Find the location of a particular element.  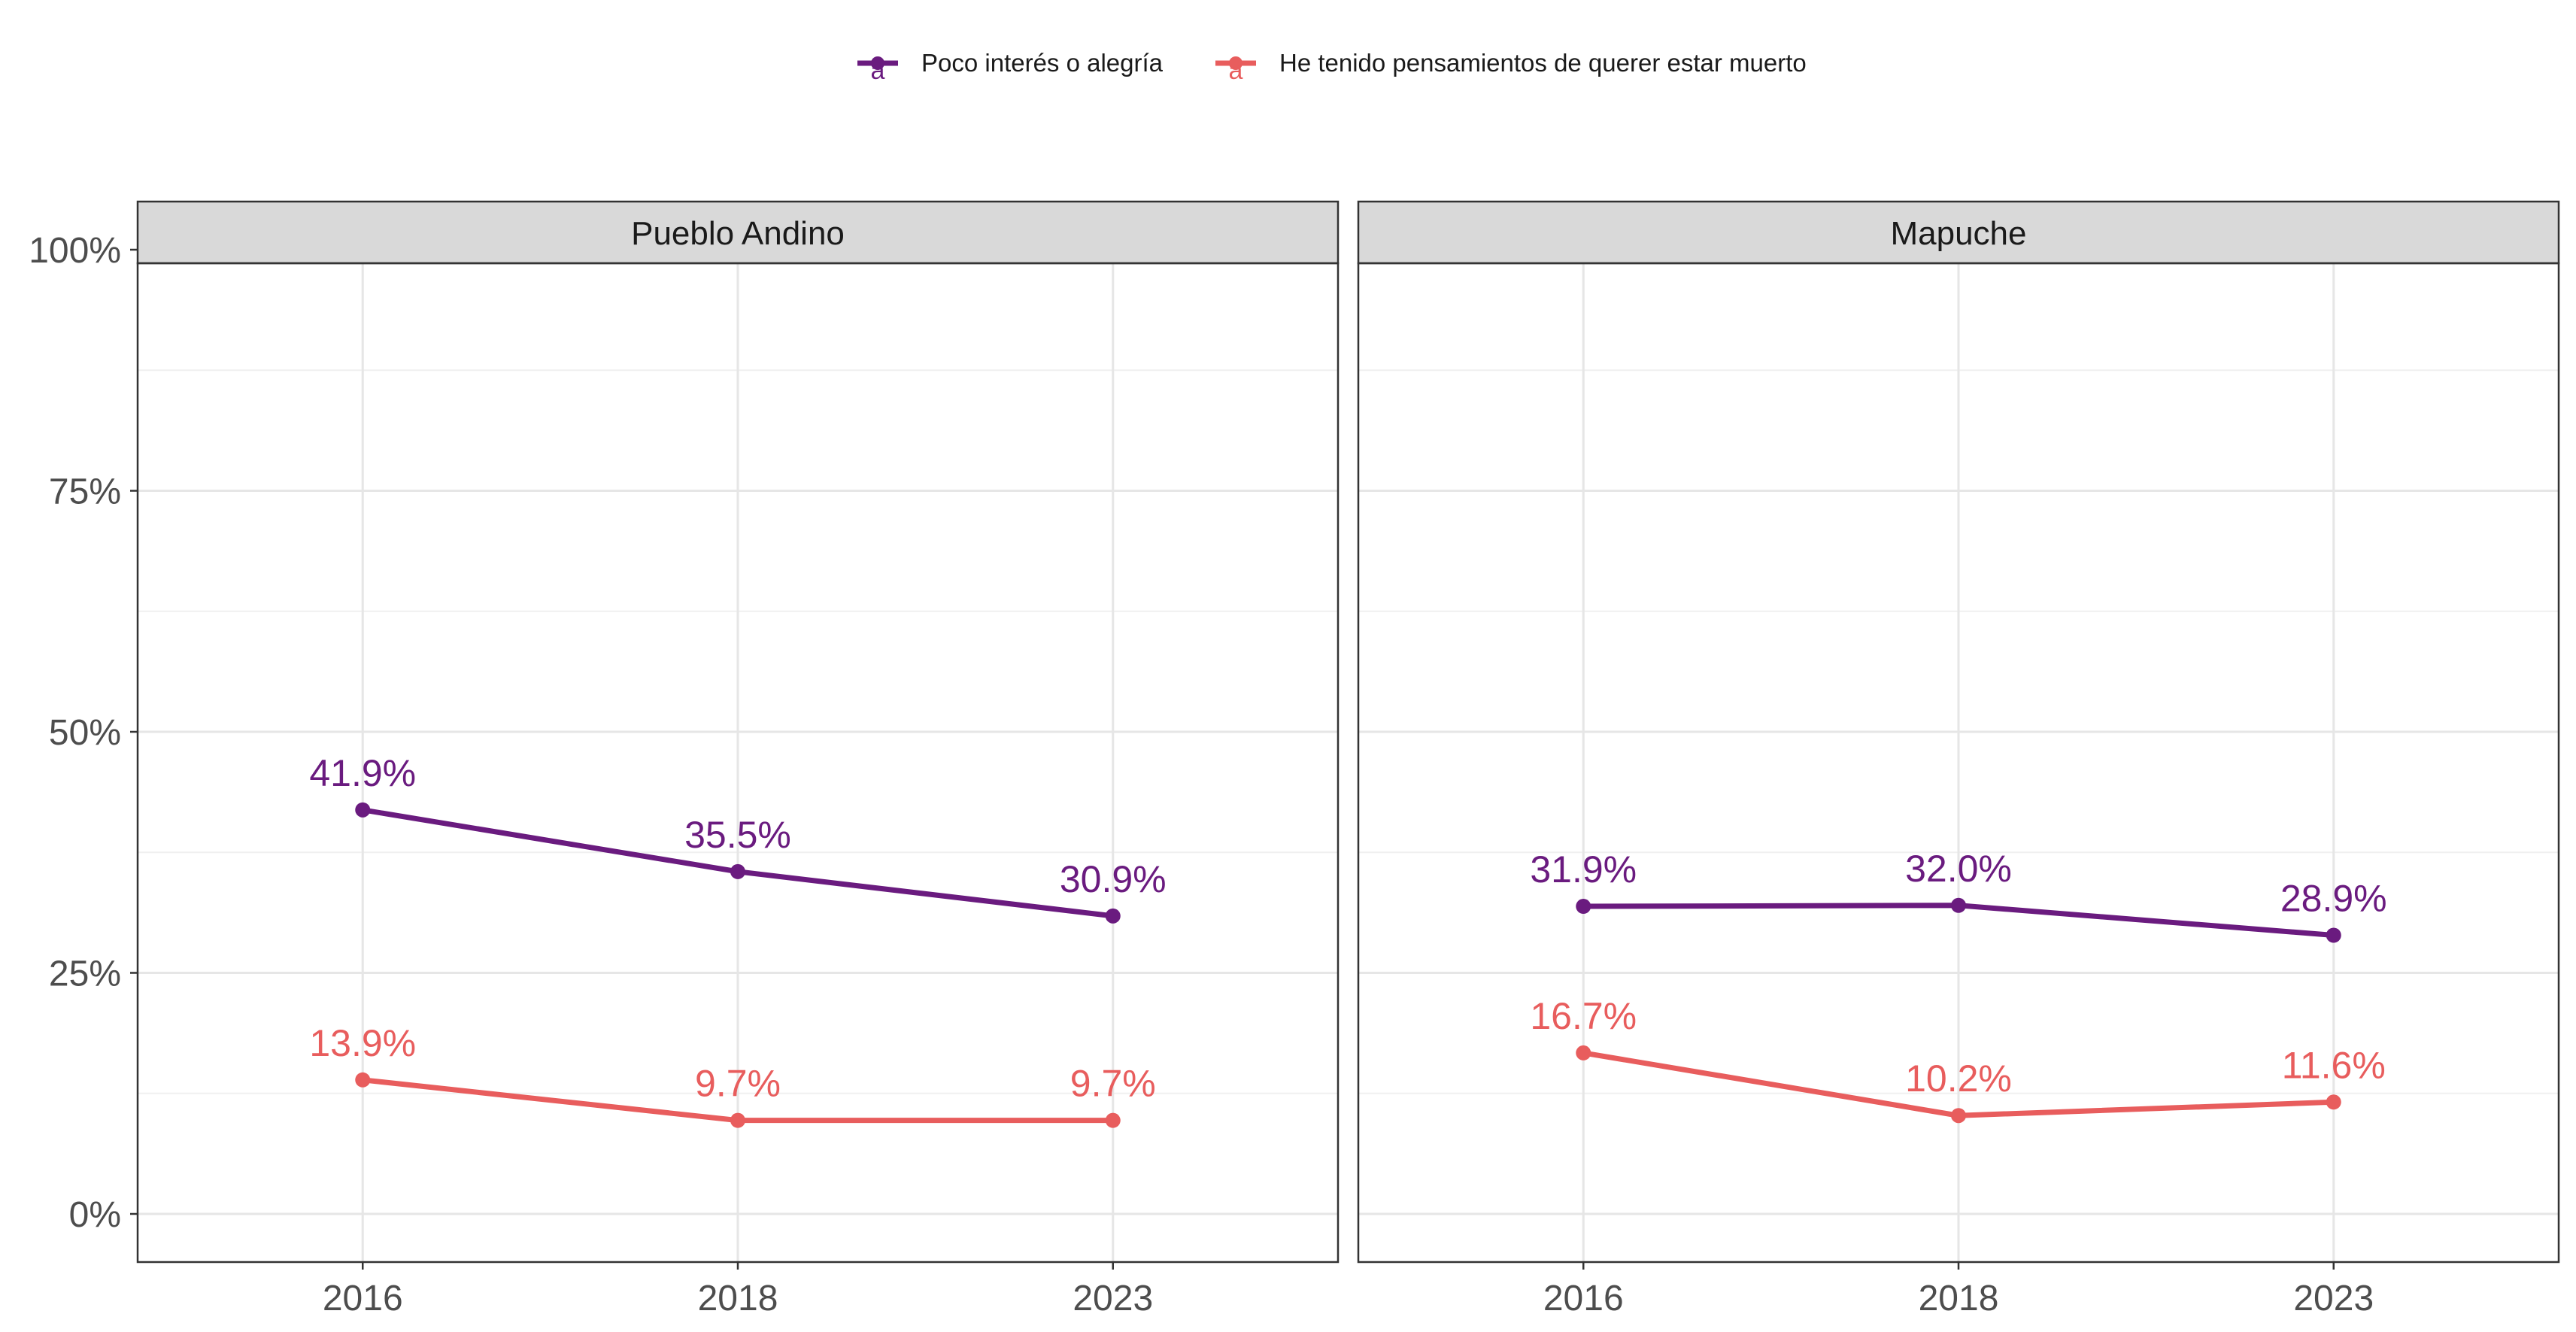

y-tick-label: 100% is located at coordinates (75, 251).